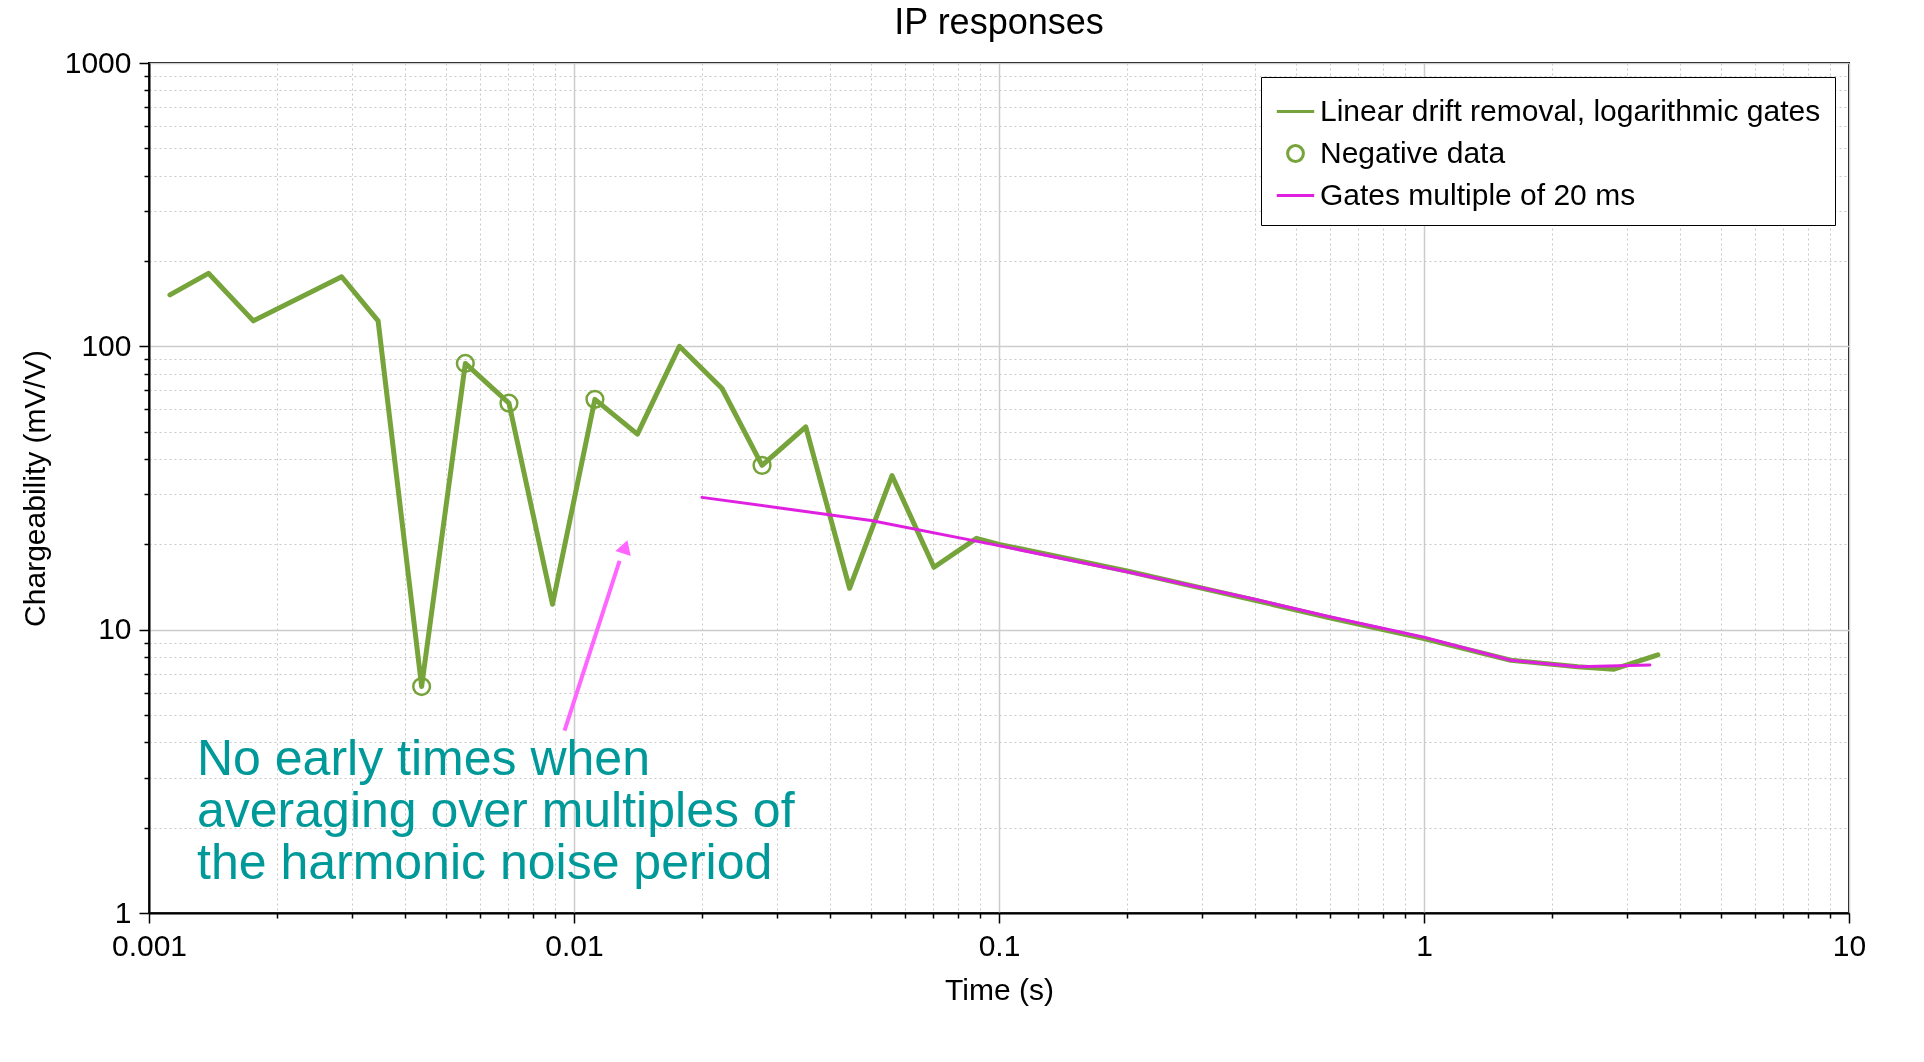 Image resolution: width=1924 pixels, height=1062 pixels. Describe the element at coordinates (115, 629) in the screenshot. I see `y-tick-label: 10` at that location.